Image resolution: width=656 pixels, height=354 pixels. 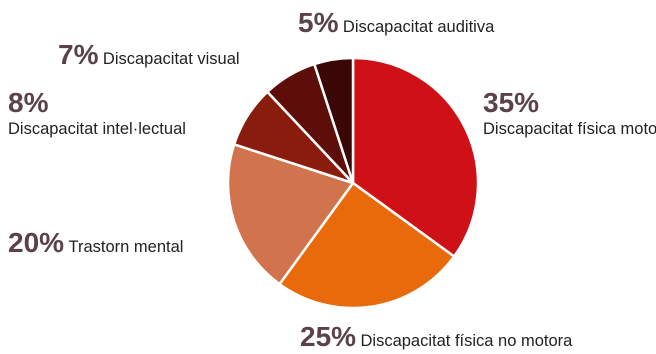 I want to click on slice-label-mental: 20% Trastorn mental, so click(x=95, y=243).